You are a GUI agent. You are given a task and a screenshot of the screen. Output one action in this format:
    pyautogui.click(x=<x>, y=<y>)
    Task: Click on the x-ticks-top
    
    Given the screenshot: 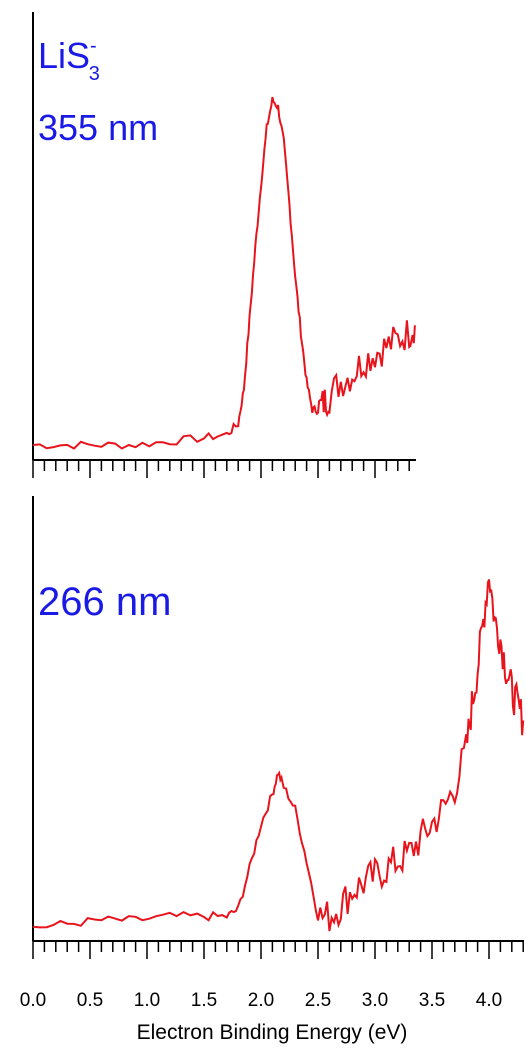 What is the action you would take?
    pyautogui.click(x=221, y=469)
    